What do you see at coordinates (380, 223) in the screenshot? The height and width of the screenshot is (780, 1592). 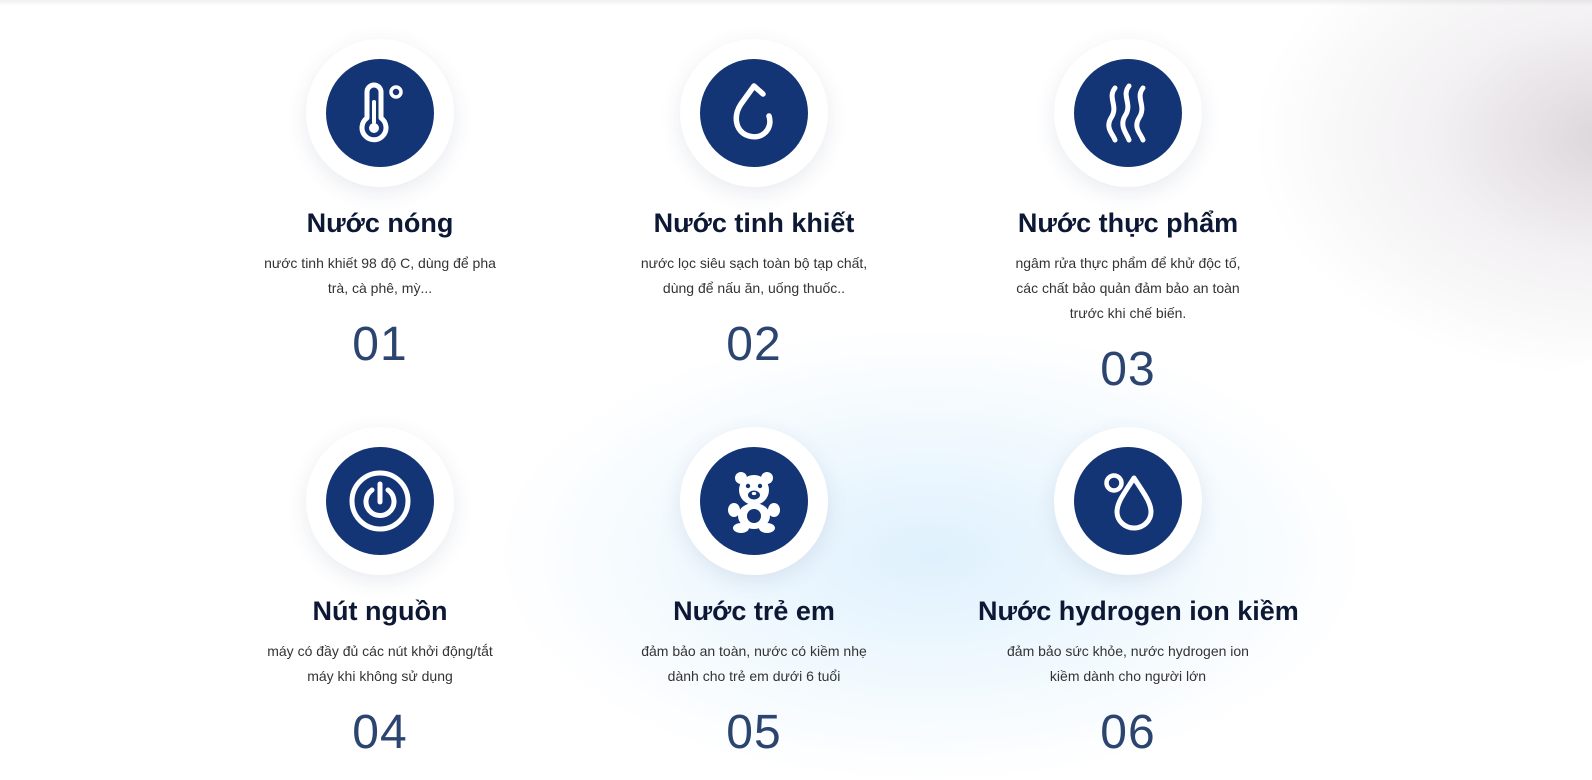 I see `feature-title: Nước nóng` at bounding box center [380, 223].